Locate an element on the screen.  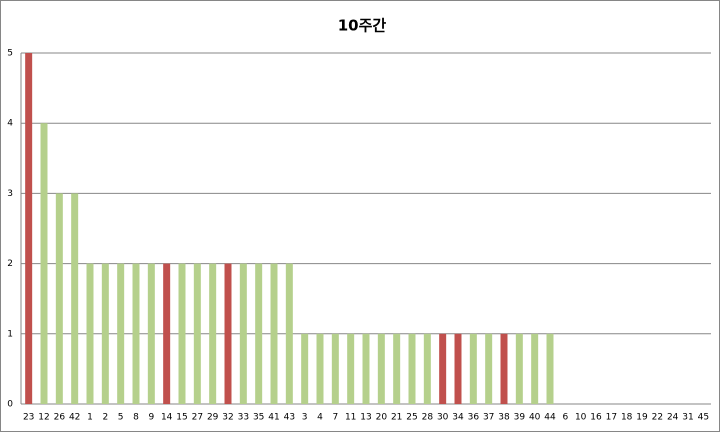
x-tick-label: 27 is located at coordinates (197, 418).